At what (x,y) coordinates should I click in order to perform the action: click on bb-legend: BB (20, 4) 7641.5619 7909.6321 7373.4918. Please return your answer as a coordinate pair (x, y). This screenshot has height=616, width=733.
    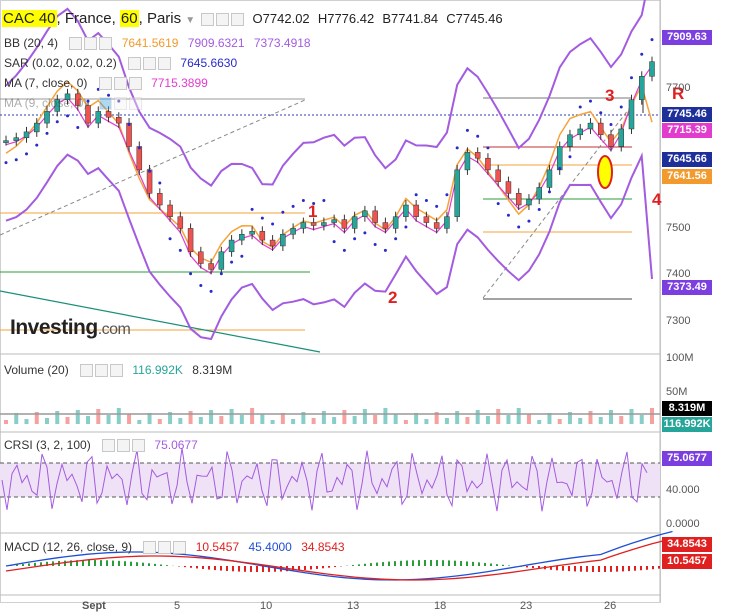
    Looking at the image, I should click on (157, 43).